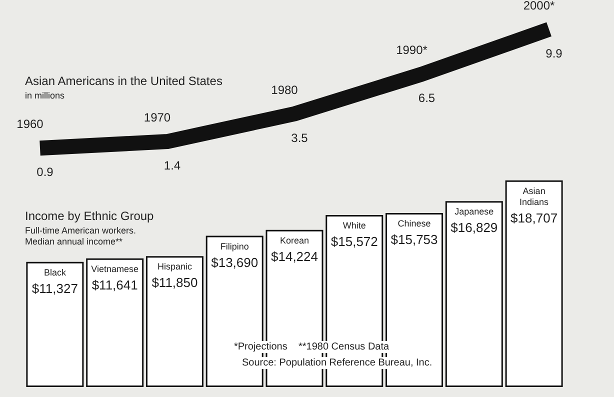  I want to click on x-tick-label: 1960, so click(30, 124).